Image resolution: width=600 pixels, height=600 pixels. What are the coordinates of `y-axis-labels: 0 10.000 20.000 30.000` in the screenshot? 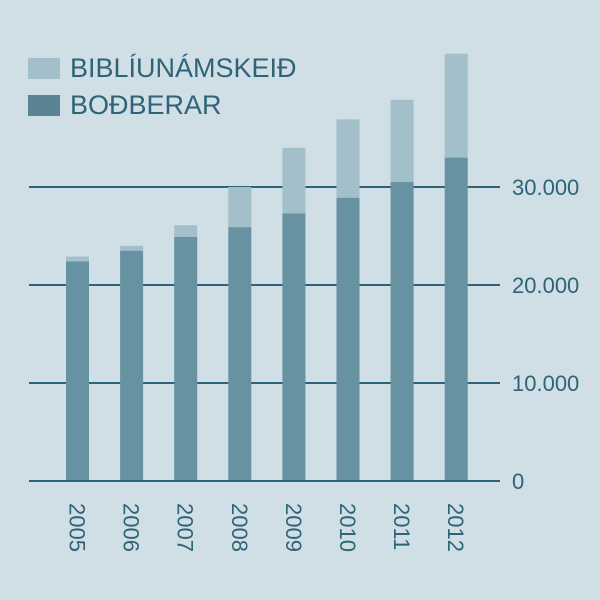 It's located at (545, 334).